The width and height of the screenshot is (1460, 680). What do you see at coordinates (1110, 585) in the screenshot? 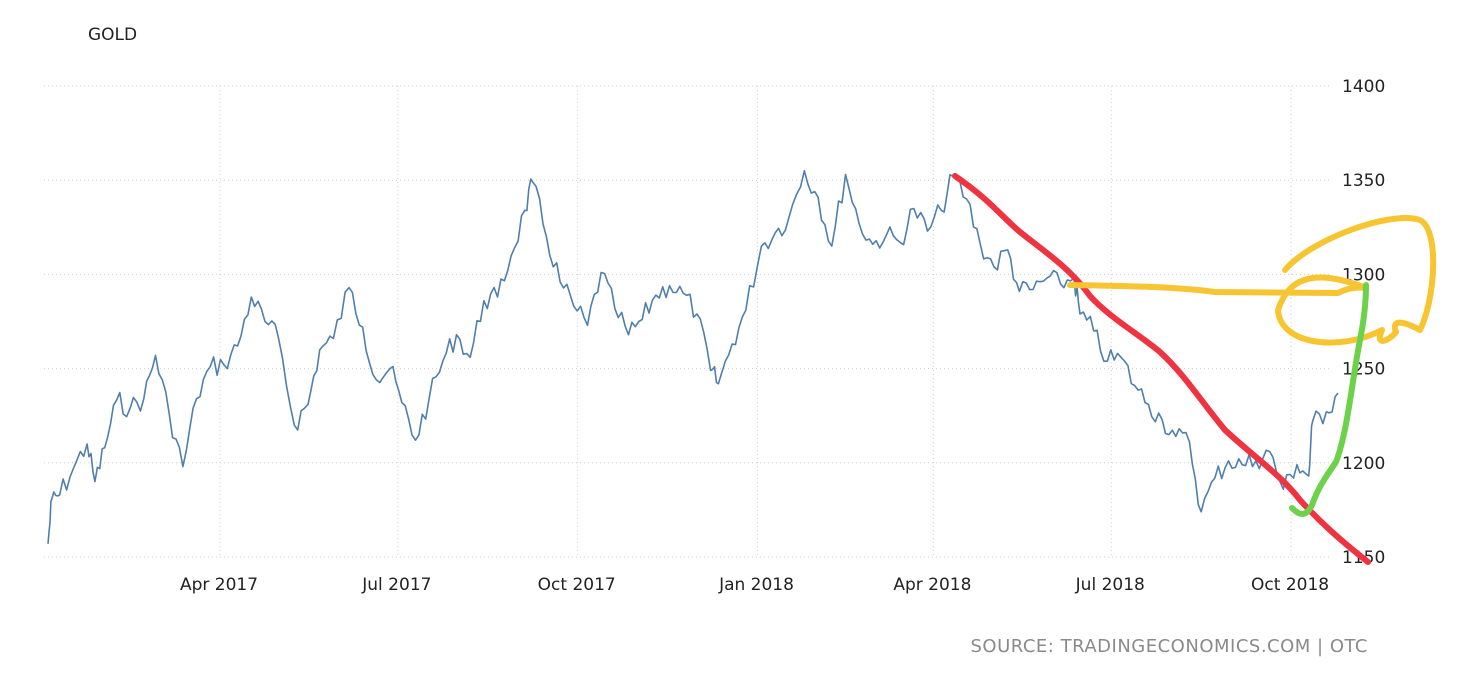
I see `x-tick-label: Jul 2018` at bounding box center [1110, 585].